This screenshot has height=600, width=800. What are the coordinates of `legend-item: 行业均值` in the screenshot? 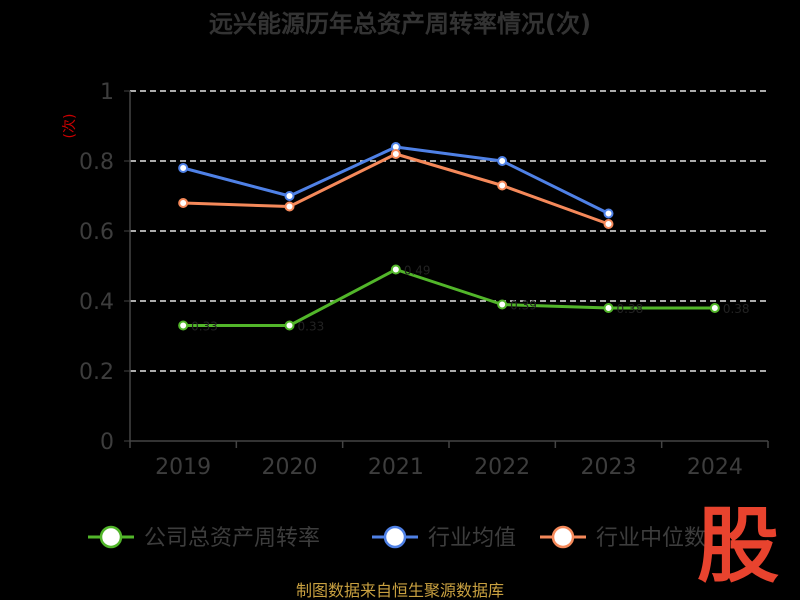 It's located at (444, 538).